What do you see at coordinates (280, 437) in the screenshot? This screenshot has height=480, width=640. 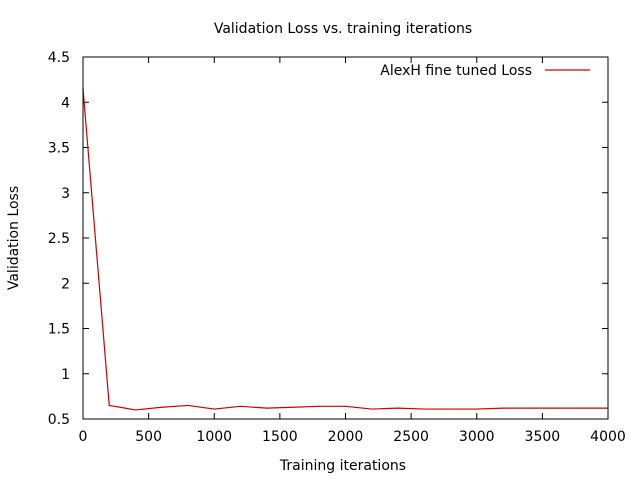 I see `x-tick-label: 1500` at bounding box center [280, 437].